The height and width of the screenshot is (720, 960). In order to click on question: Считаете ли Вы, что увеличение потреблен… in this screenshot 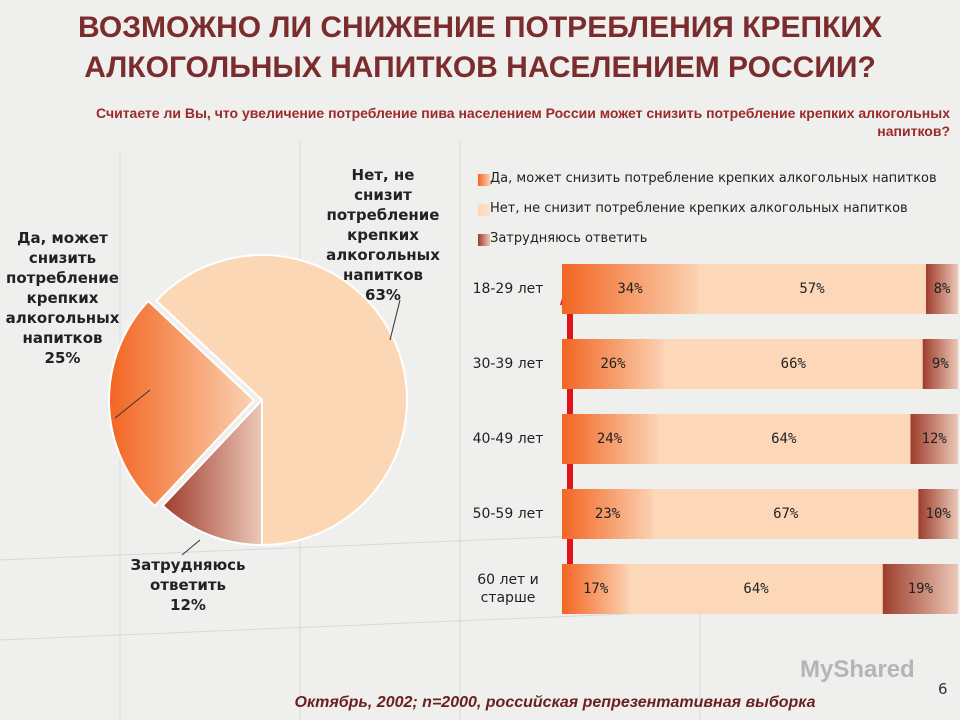, I will do `click(523, 122)`.